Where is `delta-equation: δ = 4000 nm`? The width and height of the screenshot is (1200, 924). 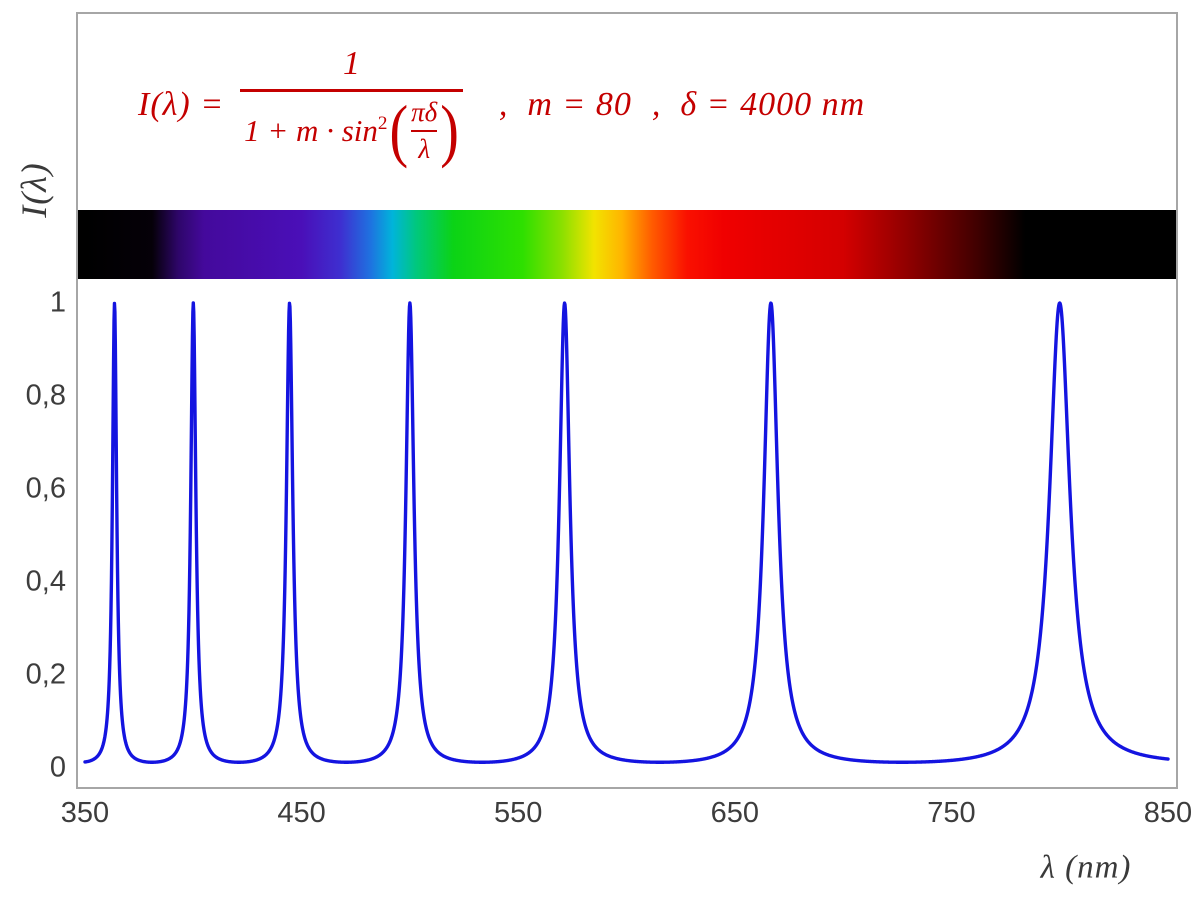 delta-equation: δ = 4000 nm is located at coordinates (773, 104).